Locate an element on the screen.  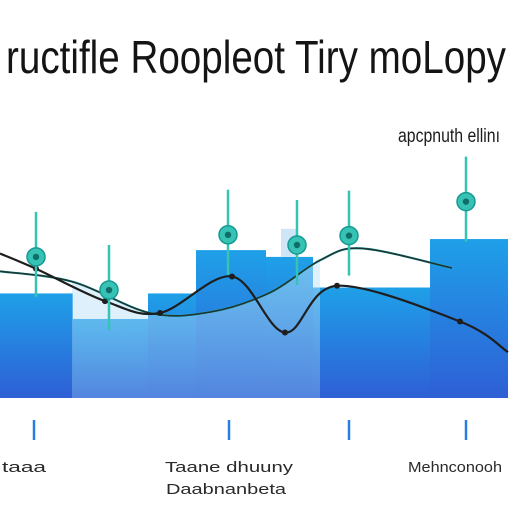
x-tick-group is located at coordinates (250, 430).